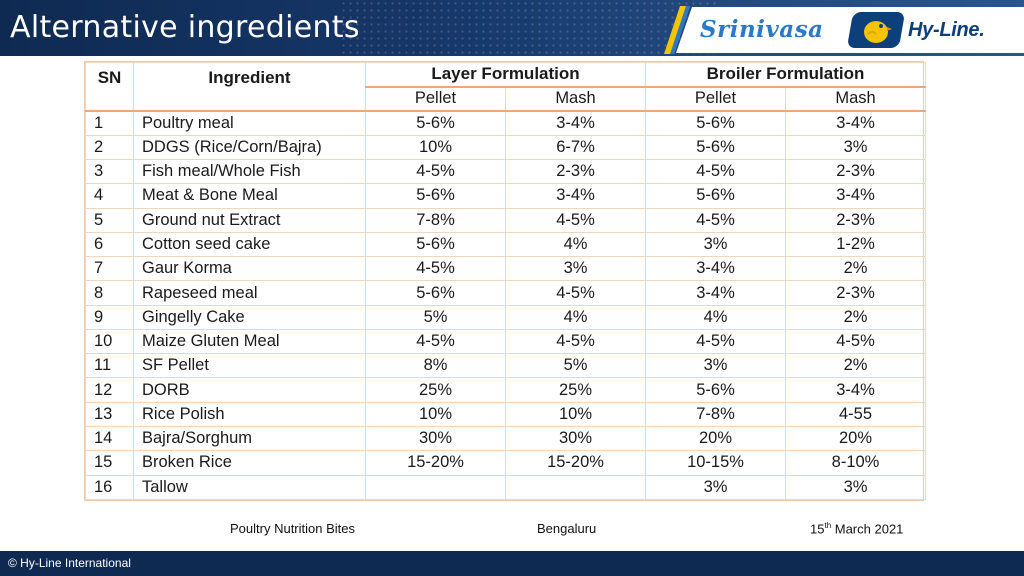  Describe the element at coordinates (715, 414) in the screenshot. I see `row-broiler-pellet: 7-8%` at that location.